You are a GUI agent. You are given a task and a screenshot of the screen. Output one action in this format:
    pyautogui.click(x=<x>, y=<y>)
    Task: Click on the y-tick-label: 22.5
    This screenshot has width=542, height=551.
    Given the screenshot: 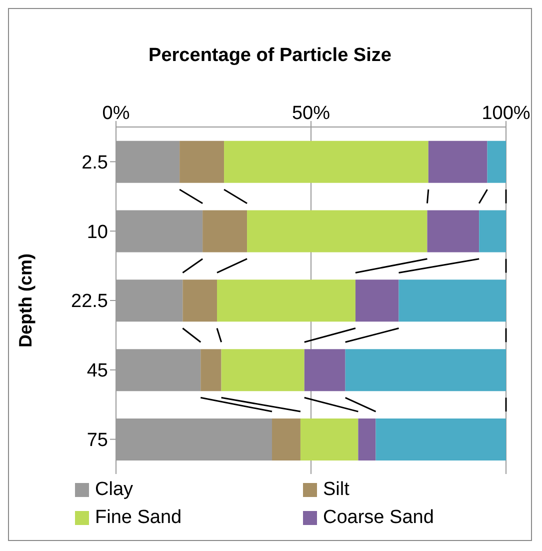 What is the action you would take?
    pyautogui.click(x=89, y=301)
    